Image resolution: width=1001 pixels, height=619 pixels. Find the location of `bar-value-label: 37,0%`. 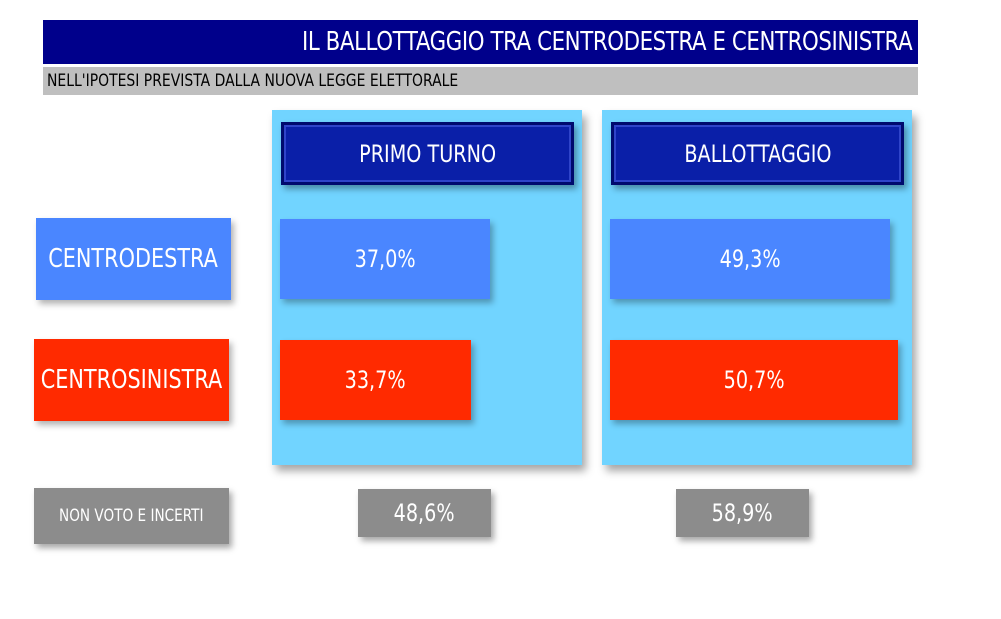

bar-value-label: 37,0% is located at coordinates (385, 259).